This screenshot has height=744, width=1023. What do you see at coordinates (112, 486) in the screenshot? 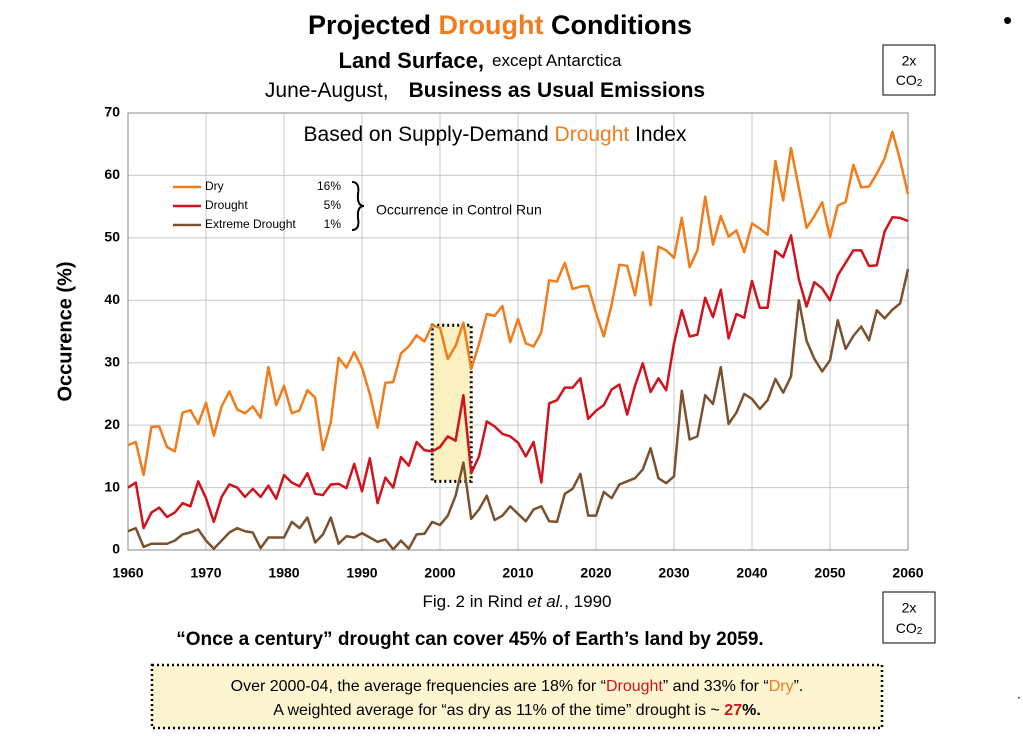
I see `y-tick-label: 10` at bounding box center [112, 486].